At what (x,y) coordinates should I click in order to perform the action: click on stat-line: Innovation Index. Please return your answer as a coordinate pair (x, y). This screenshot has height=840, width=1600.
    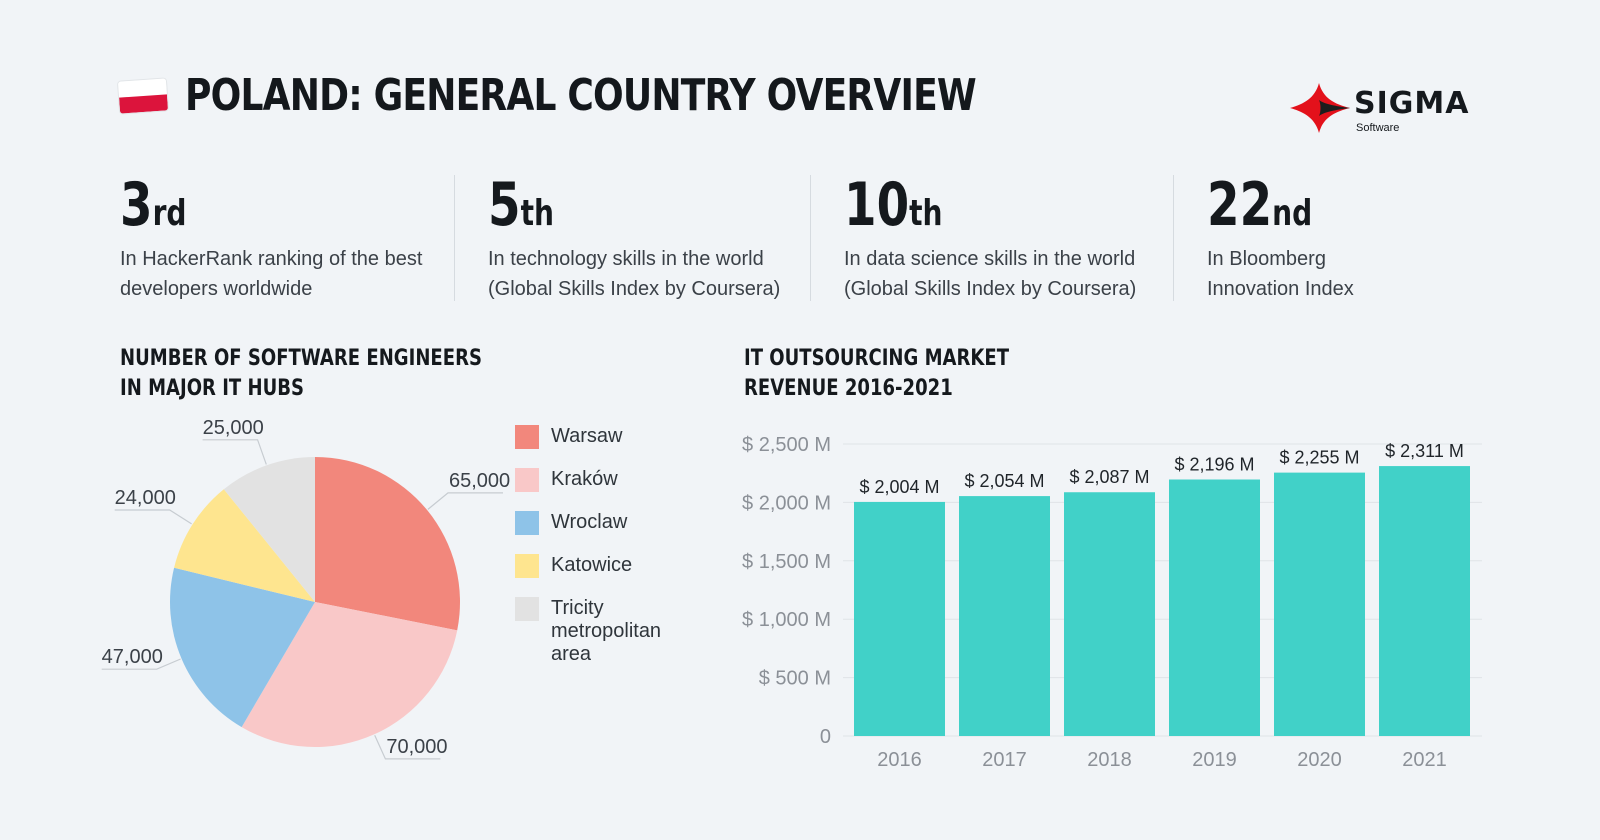
    Looking at the image, I should click on (1280, 289).